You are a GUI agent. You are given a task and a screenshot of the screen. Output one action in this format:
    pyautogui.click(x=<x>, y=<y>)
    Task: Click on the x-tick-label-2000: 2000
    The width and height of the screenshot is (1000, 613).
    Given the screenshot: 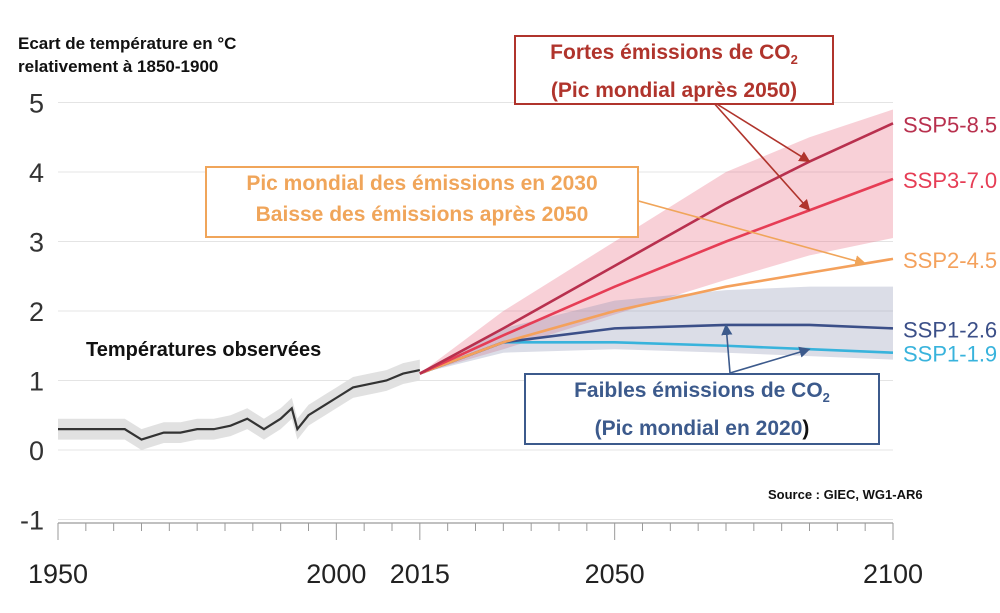 What is the action you would take?
    pyautogui.click(x=336, y=574)
    